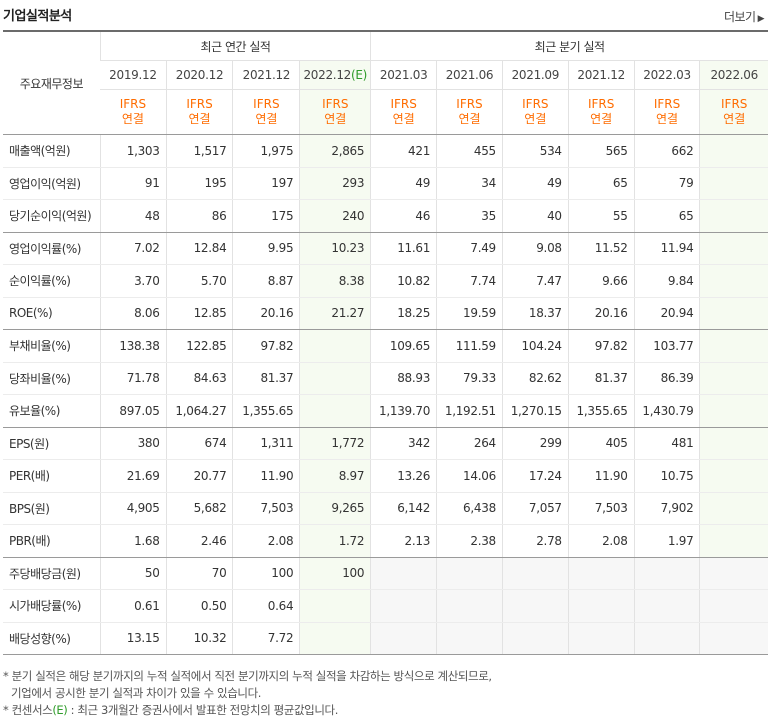 The width and height of the screenshot is (770, 725). Describe the element at coordinates (133, 638) in the screenshot. I see `annual-value: 13.15` at that location.